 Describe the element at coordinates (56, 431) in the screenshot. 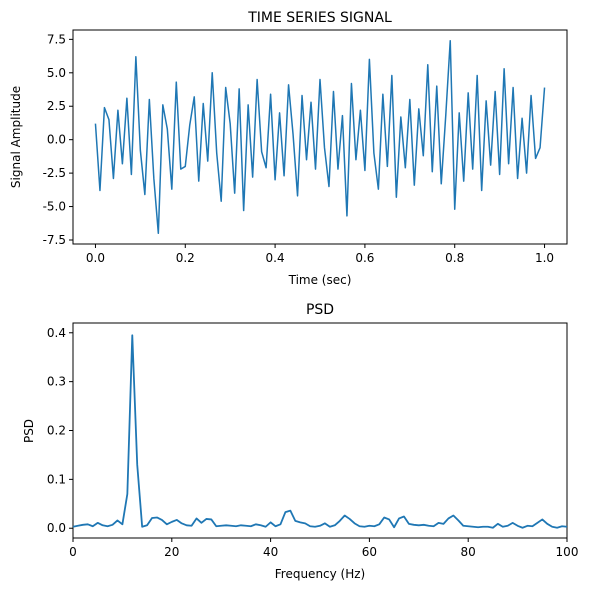

I see `y-tick-label: 0.2` at that location.